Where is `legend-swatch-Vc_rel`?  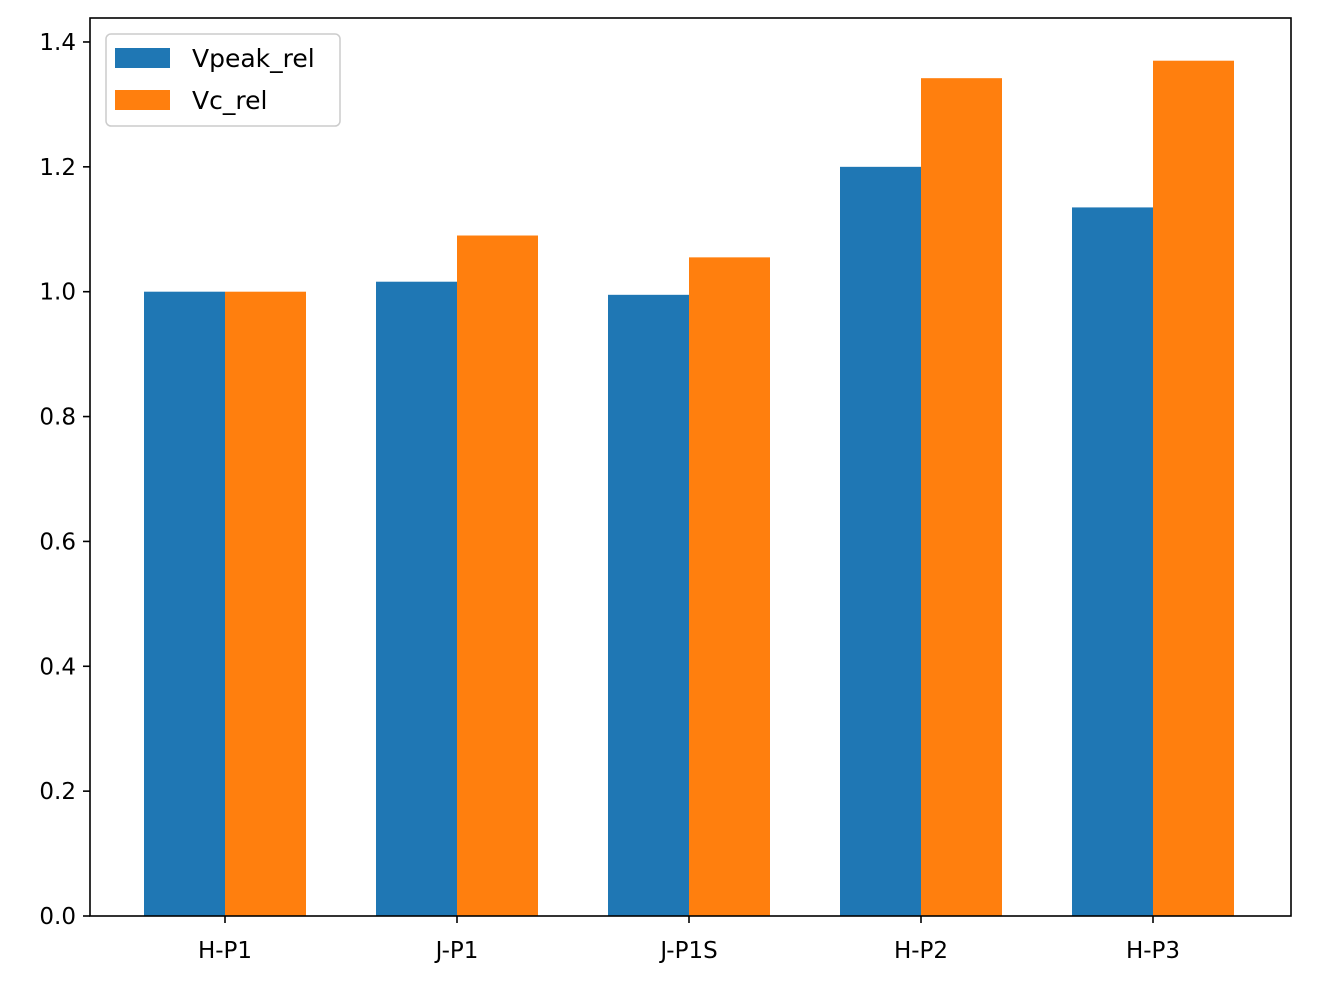
legend-swatch-Vc_rel is located at coordinates (142, 100).